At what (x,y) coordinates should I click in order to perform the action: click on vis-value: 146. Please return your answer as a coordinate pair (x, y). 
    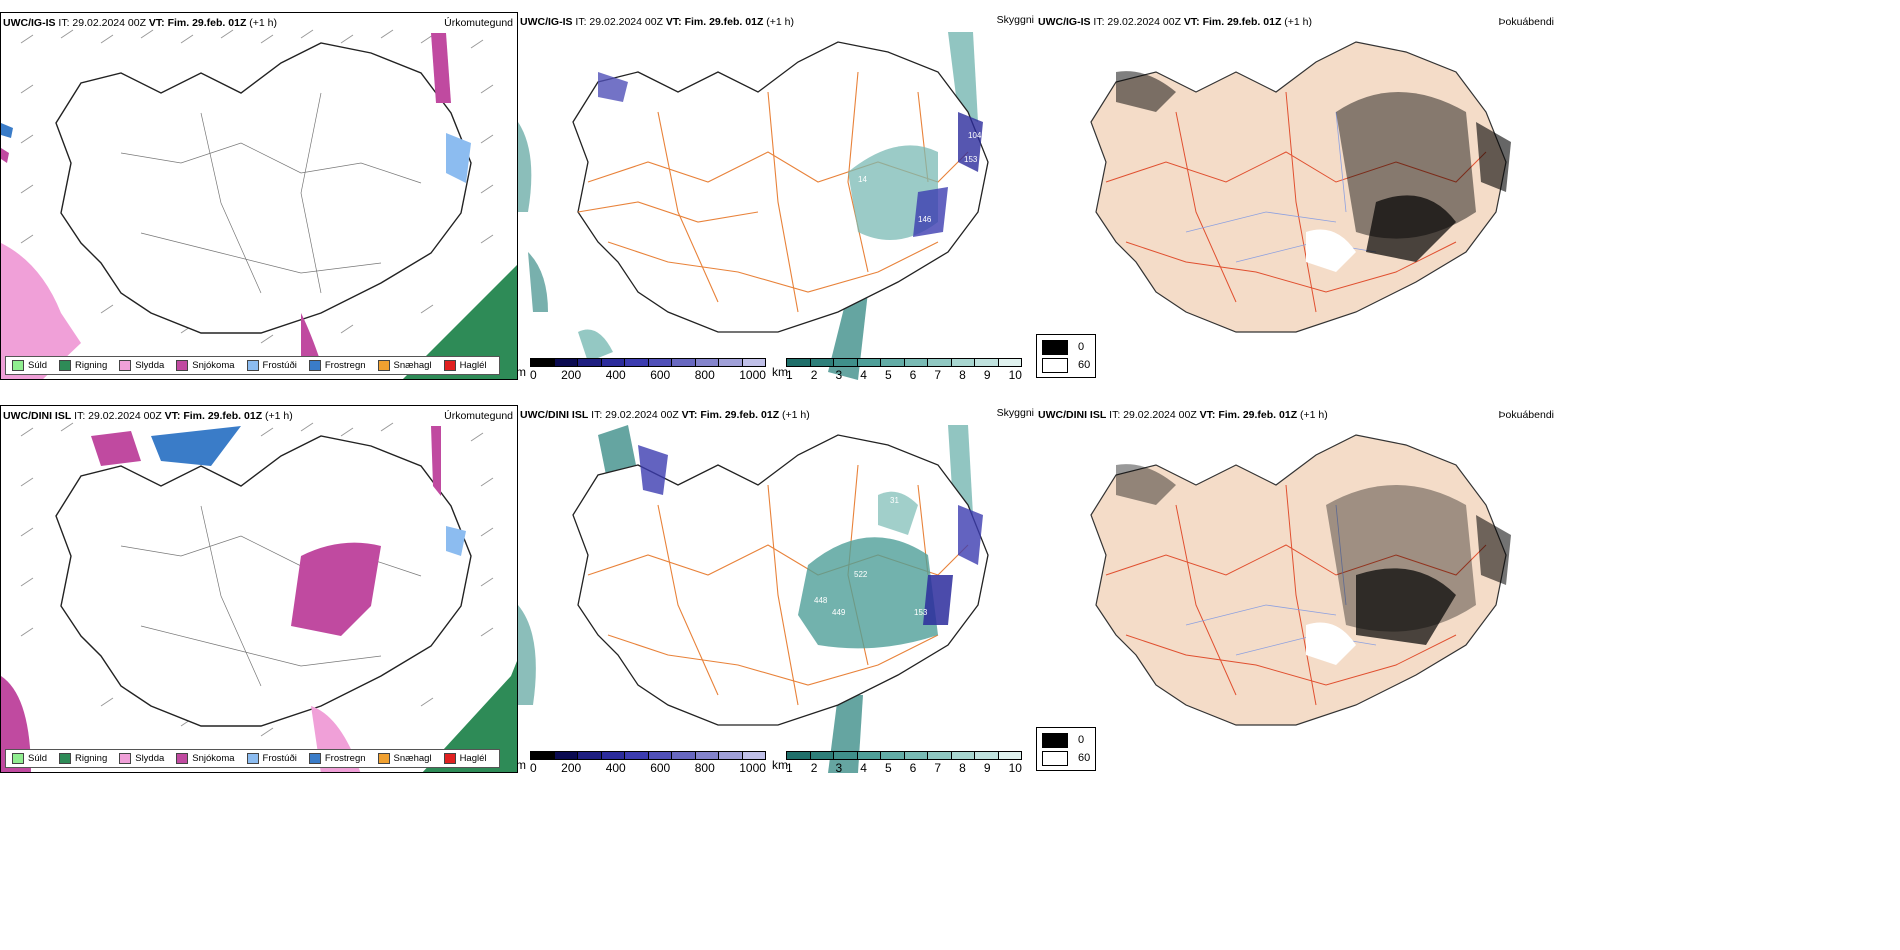
    Looking at the image, I should click on (925, 219).